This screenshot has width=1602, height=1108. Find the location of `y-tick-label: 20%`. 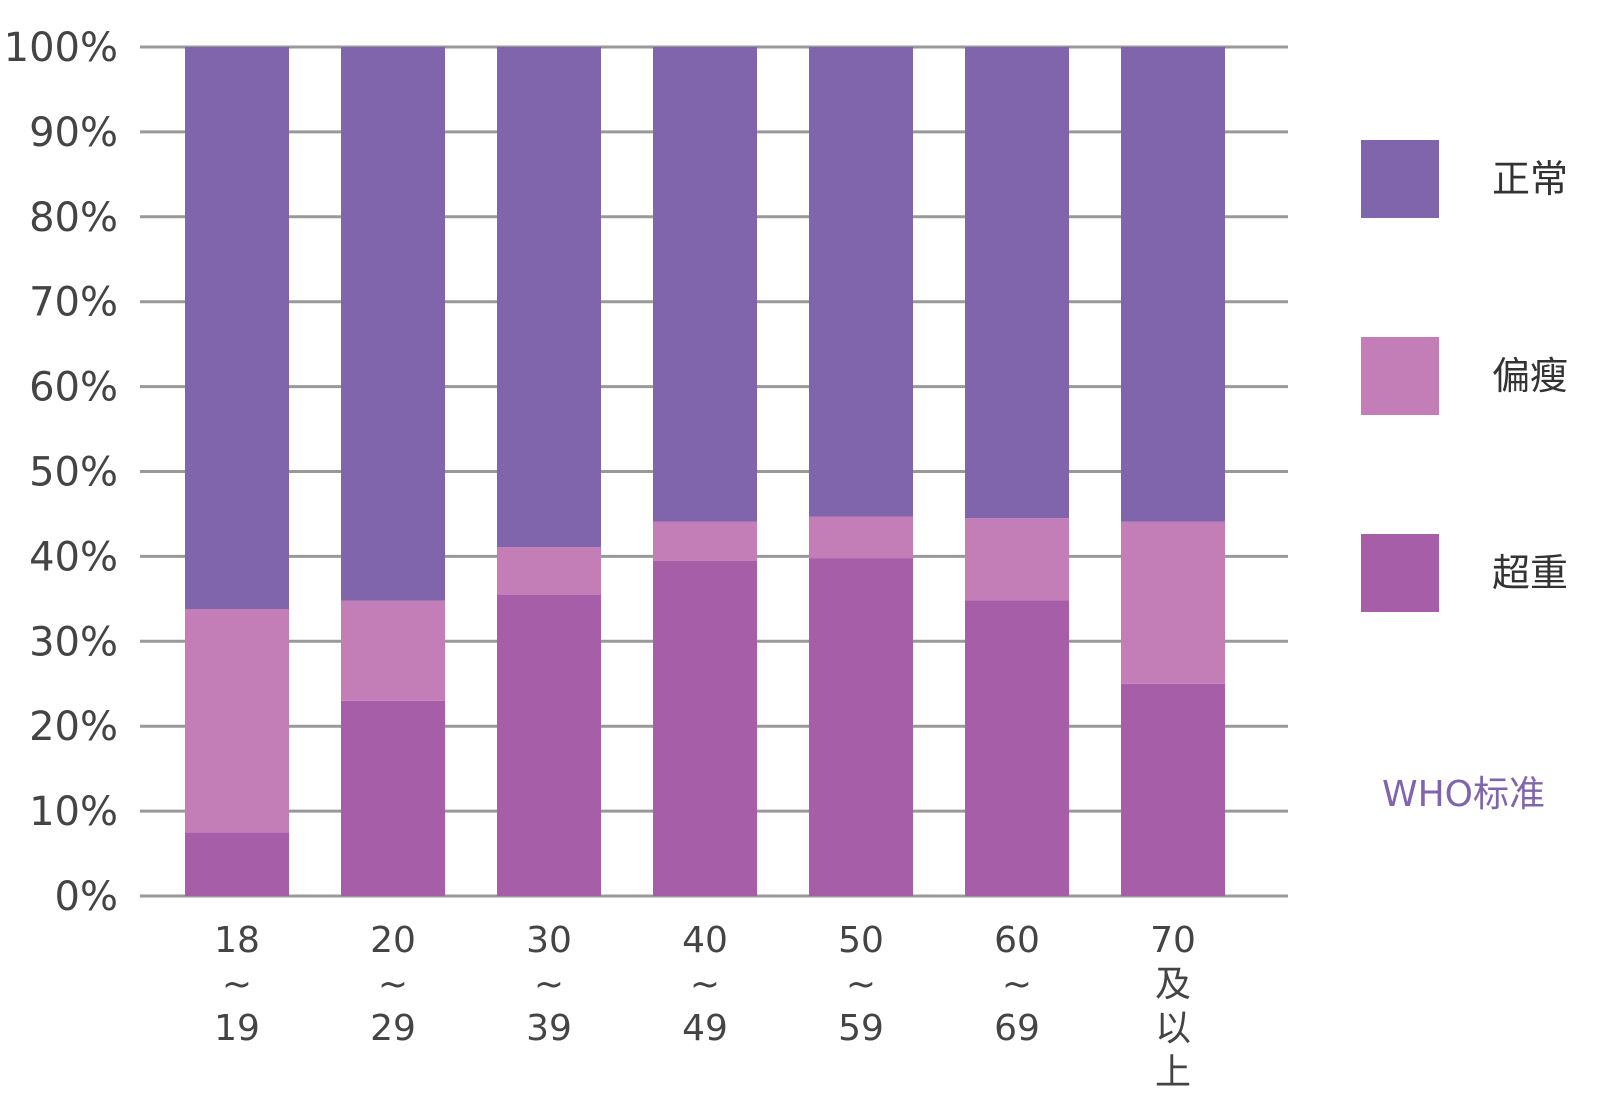

y-tick-label: 20% is located at coordinates (73, 727).